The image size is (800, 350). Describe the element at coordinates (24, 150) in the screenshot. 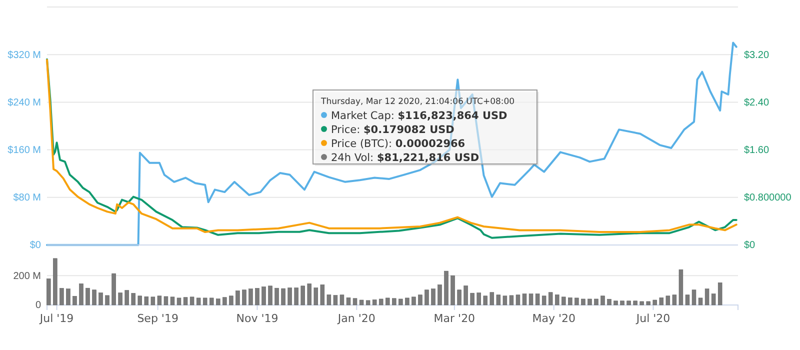

I see `y-tick-label: $160 M` at that location.